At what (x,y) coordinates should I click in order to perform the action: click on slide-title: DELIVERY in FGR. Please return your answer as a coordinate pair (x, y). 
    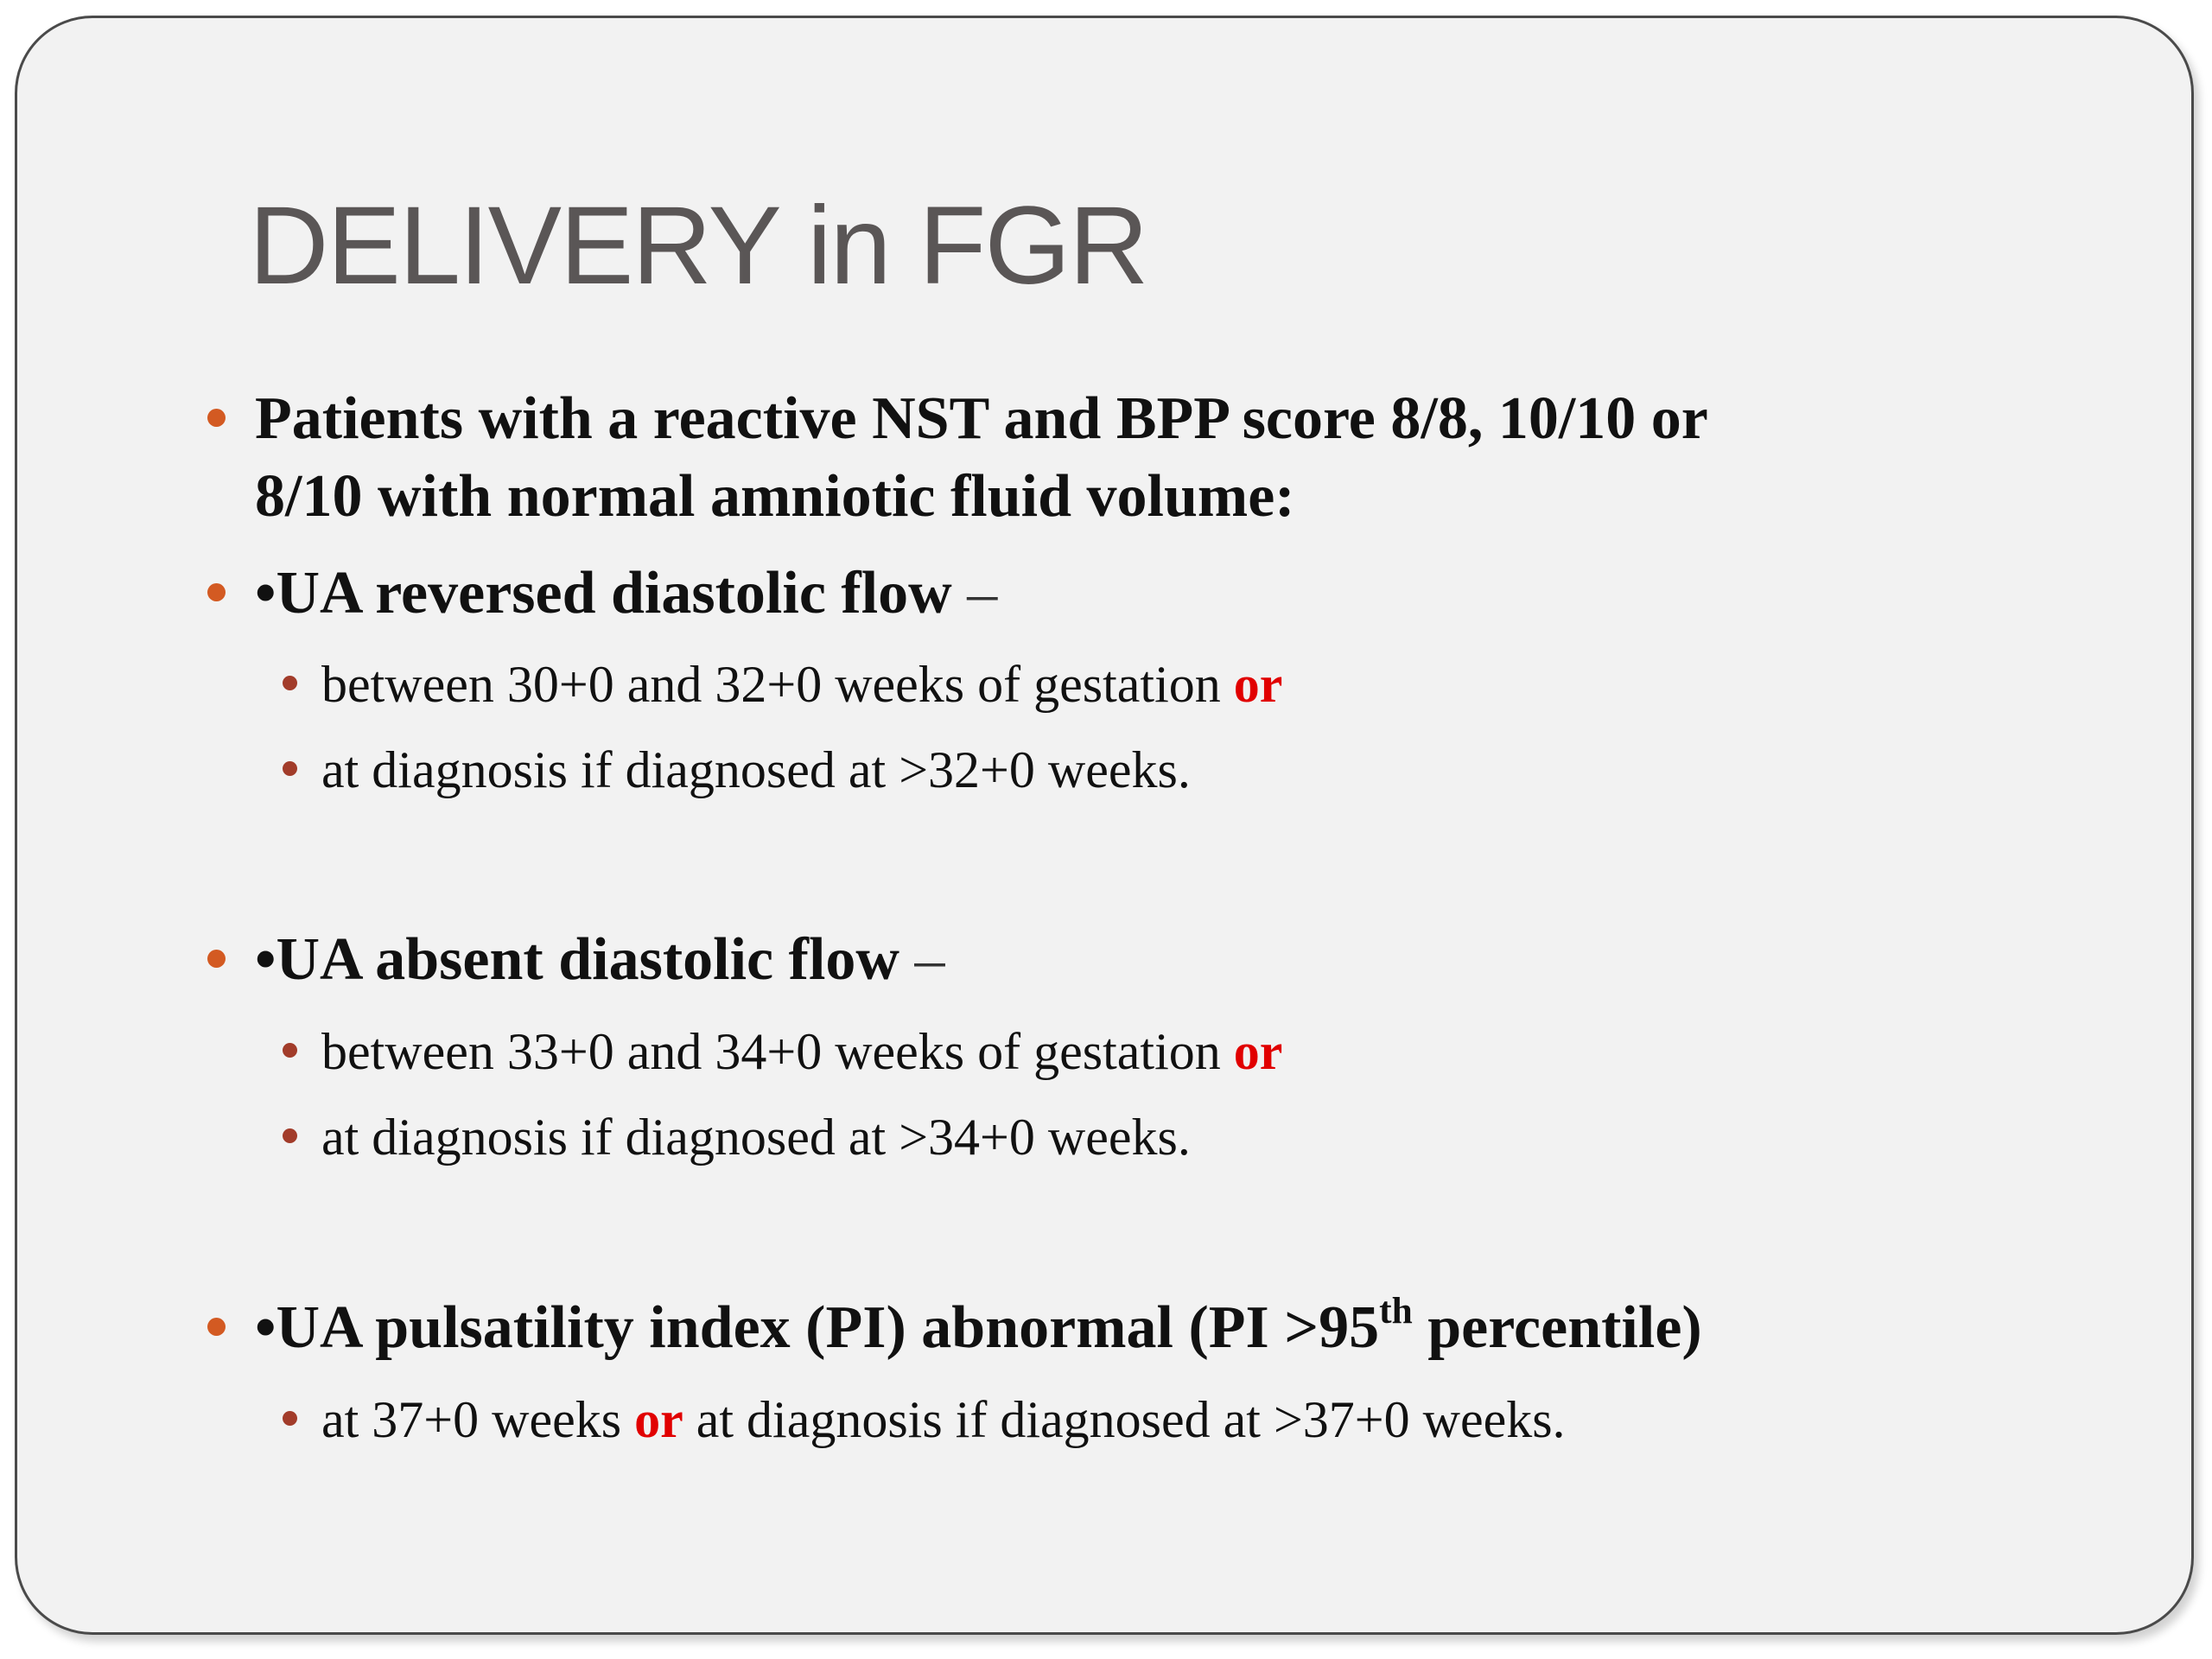
    Looking at the image, I should click on (698, 246).